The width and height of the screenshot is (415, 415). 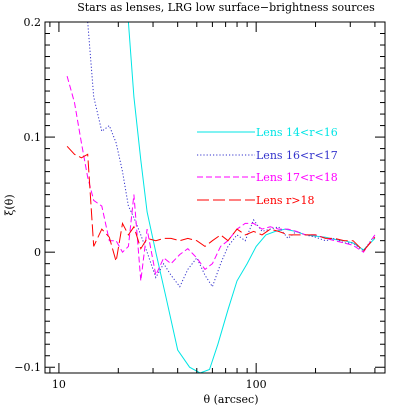 What do you see at coordinates (37, 252) in the screenshot?
I see `y-tick-label: 0` at bounding box center [37, 252].